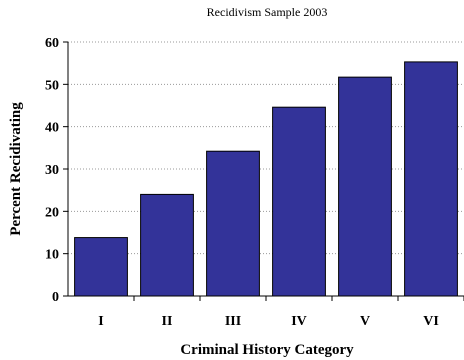 This screenshot has height=360, width=464. Describe the element at coordinates (52, 43) in the screenshot. I see `y-tick-label-60: 60` at that location.